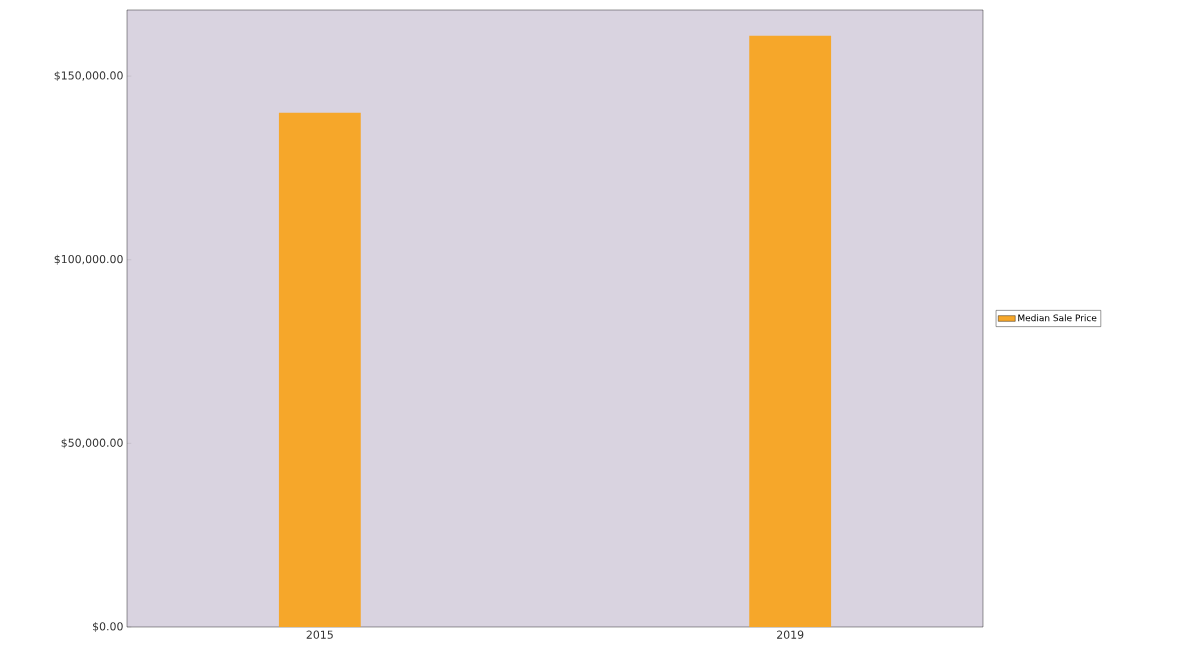 The height and width of the screenshot is (664, 1179). Describe the element at coordinates (88, 76) in the screenshot. I see `y-tick-label: $150,000.00` at that location.